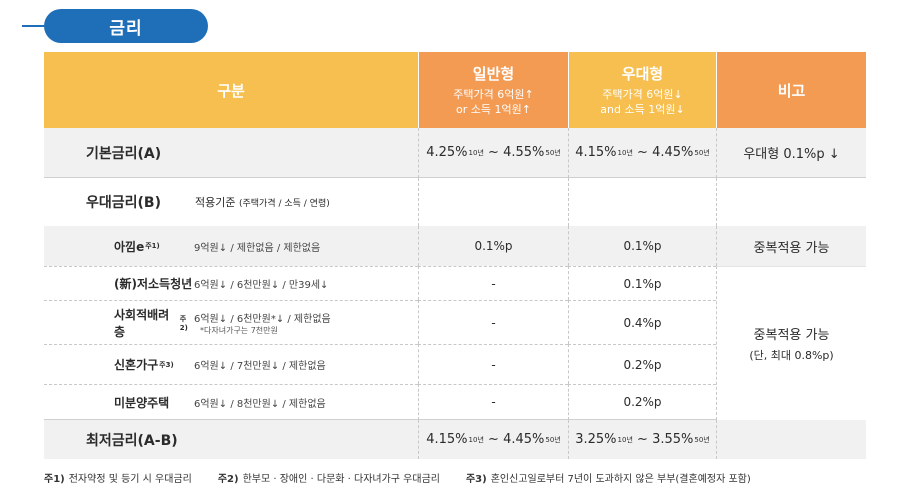 This screenshot has width=910, height=500. I want to click on row-name: 신혼가구 주3), so click(144, 365).